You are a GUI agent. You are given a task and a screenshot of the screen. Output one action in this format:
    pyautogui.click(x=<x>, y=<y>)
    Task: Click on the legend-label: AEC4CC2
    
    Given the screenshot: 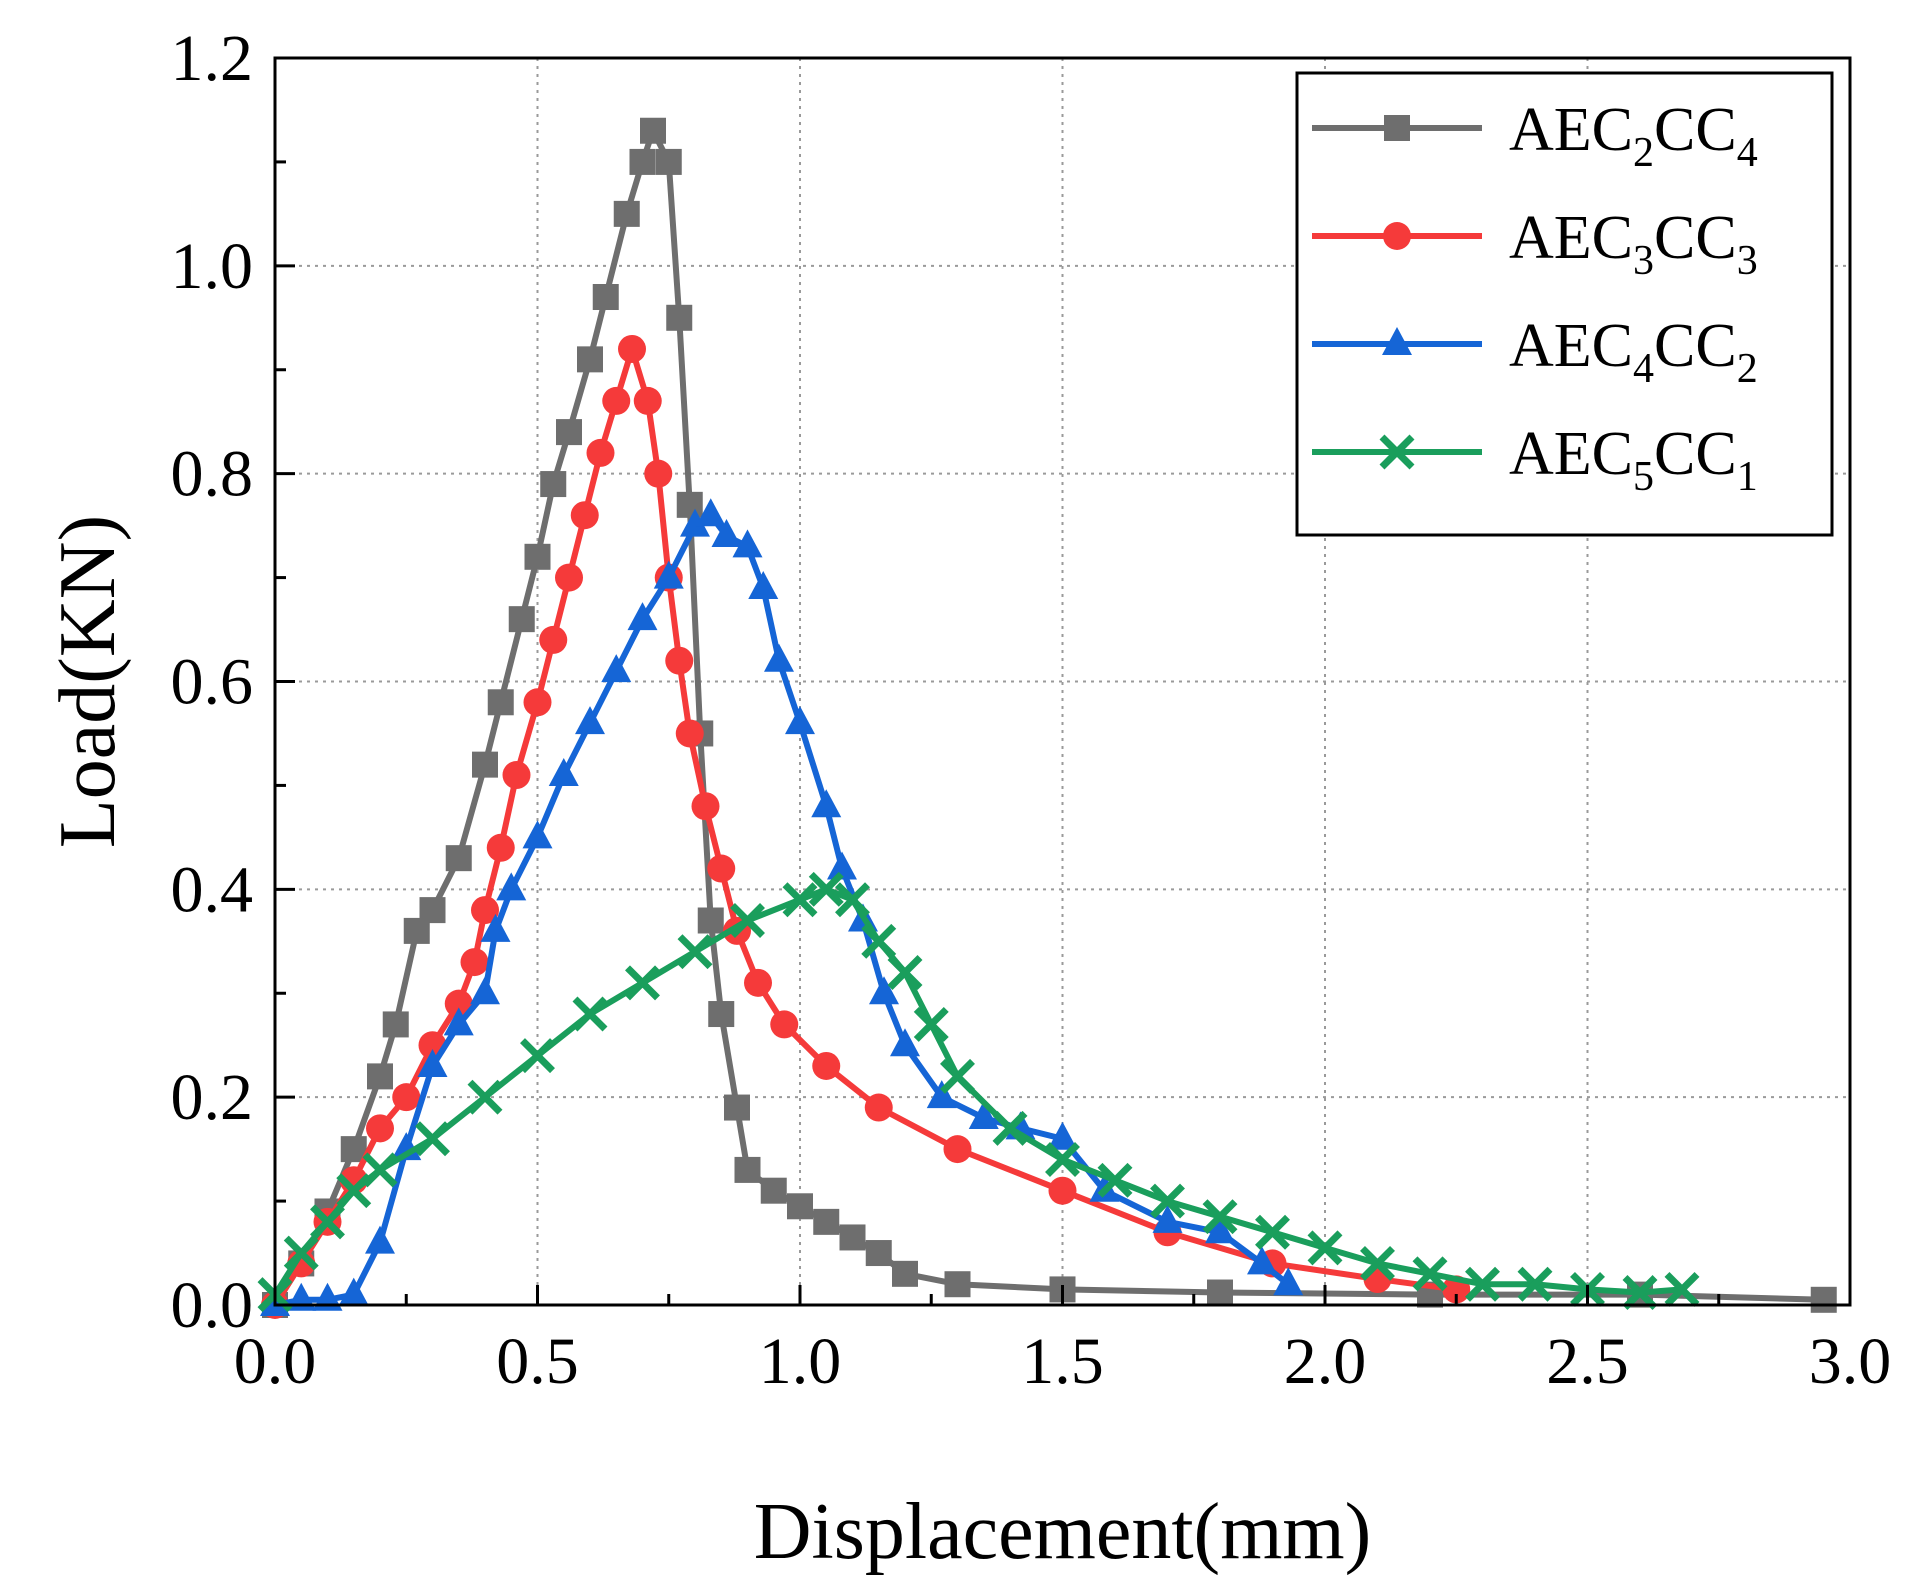 What is the action you would take?
    pyautogui.click(x=1633, y=352)
    